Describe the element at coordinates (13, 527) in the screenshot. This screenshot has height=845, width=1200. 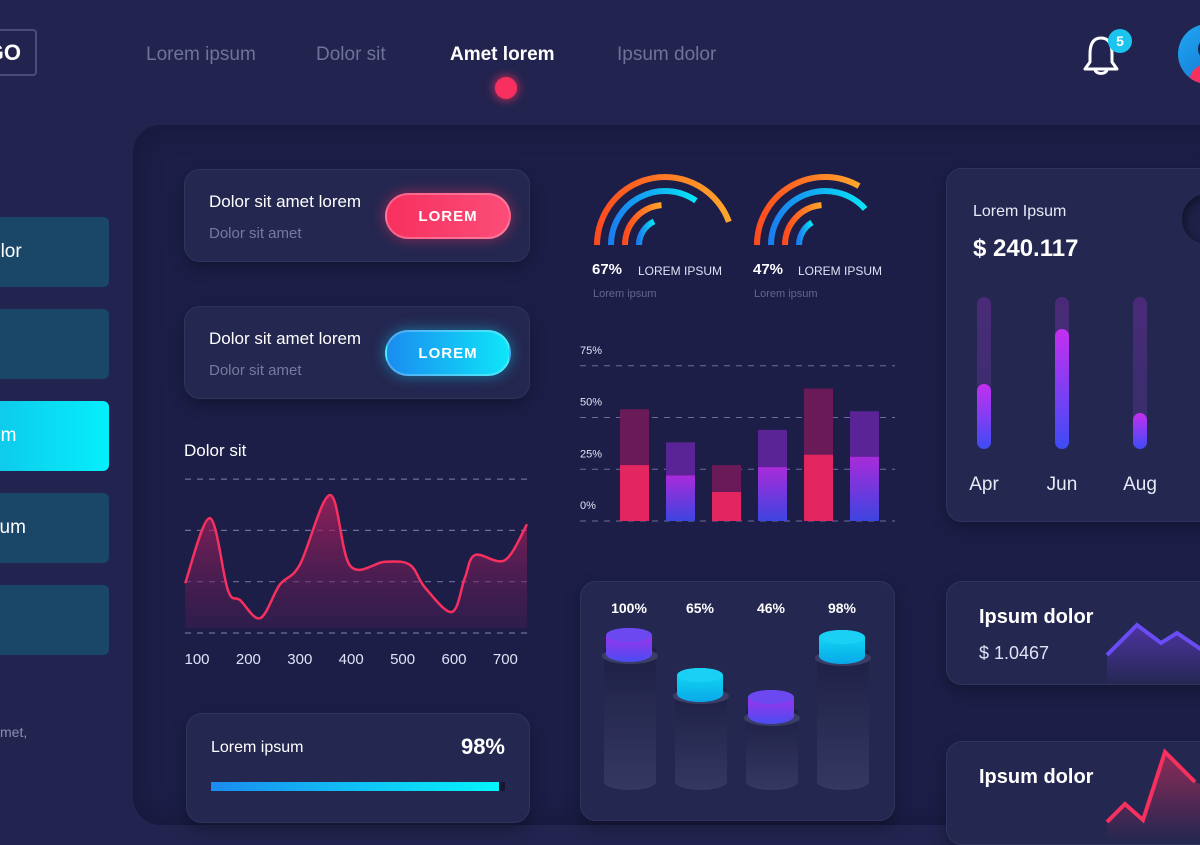
I see `sidebar-item-label: sum` at that location.